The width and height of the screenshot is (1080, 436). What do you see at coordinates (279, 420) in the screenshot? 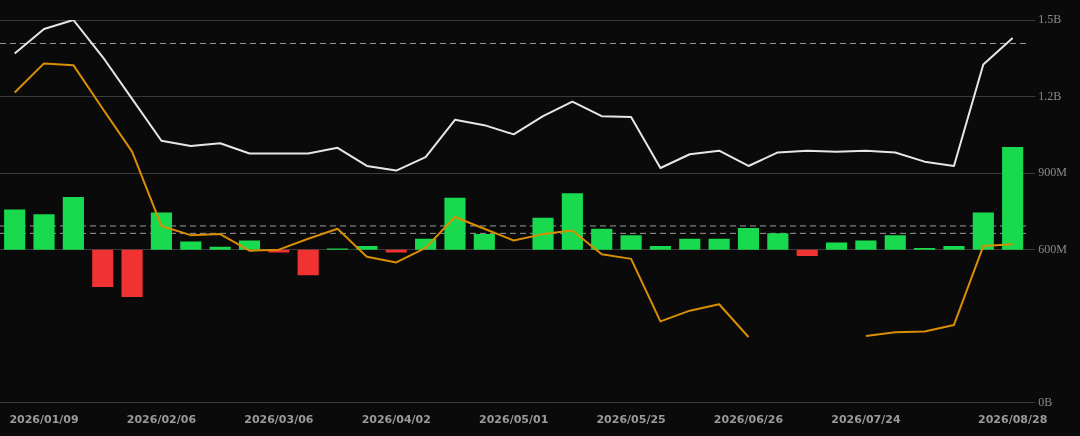
I see `x-tick-label: 2026/03/06` at bounding box center [279, 420].